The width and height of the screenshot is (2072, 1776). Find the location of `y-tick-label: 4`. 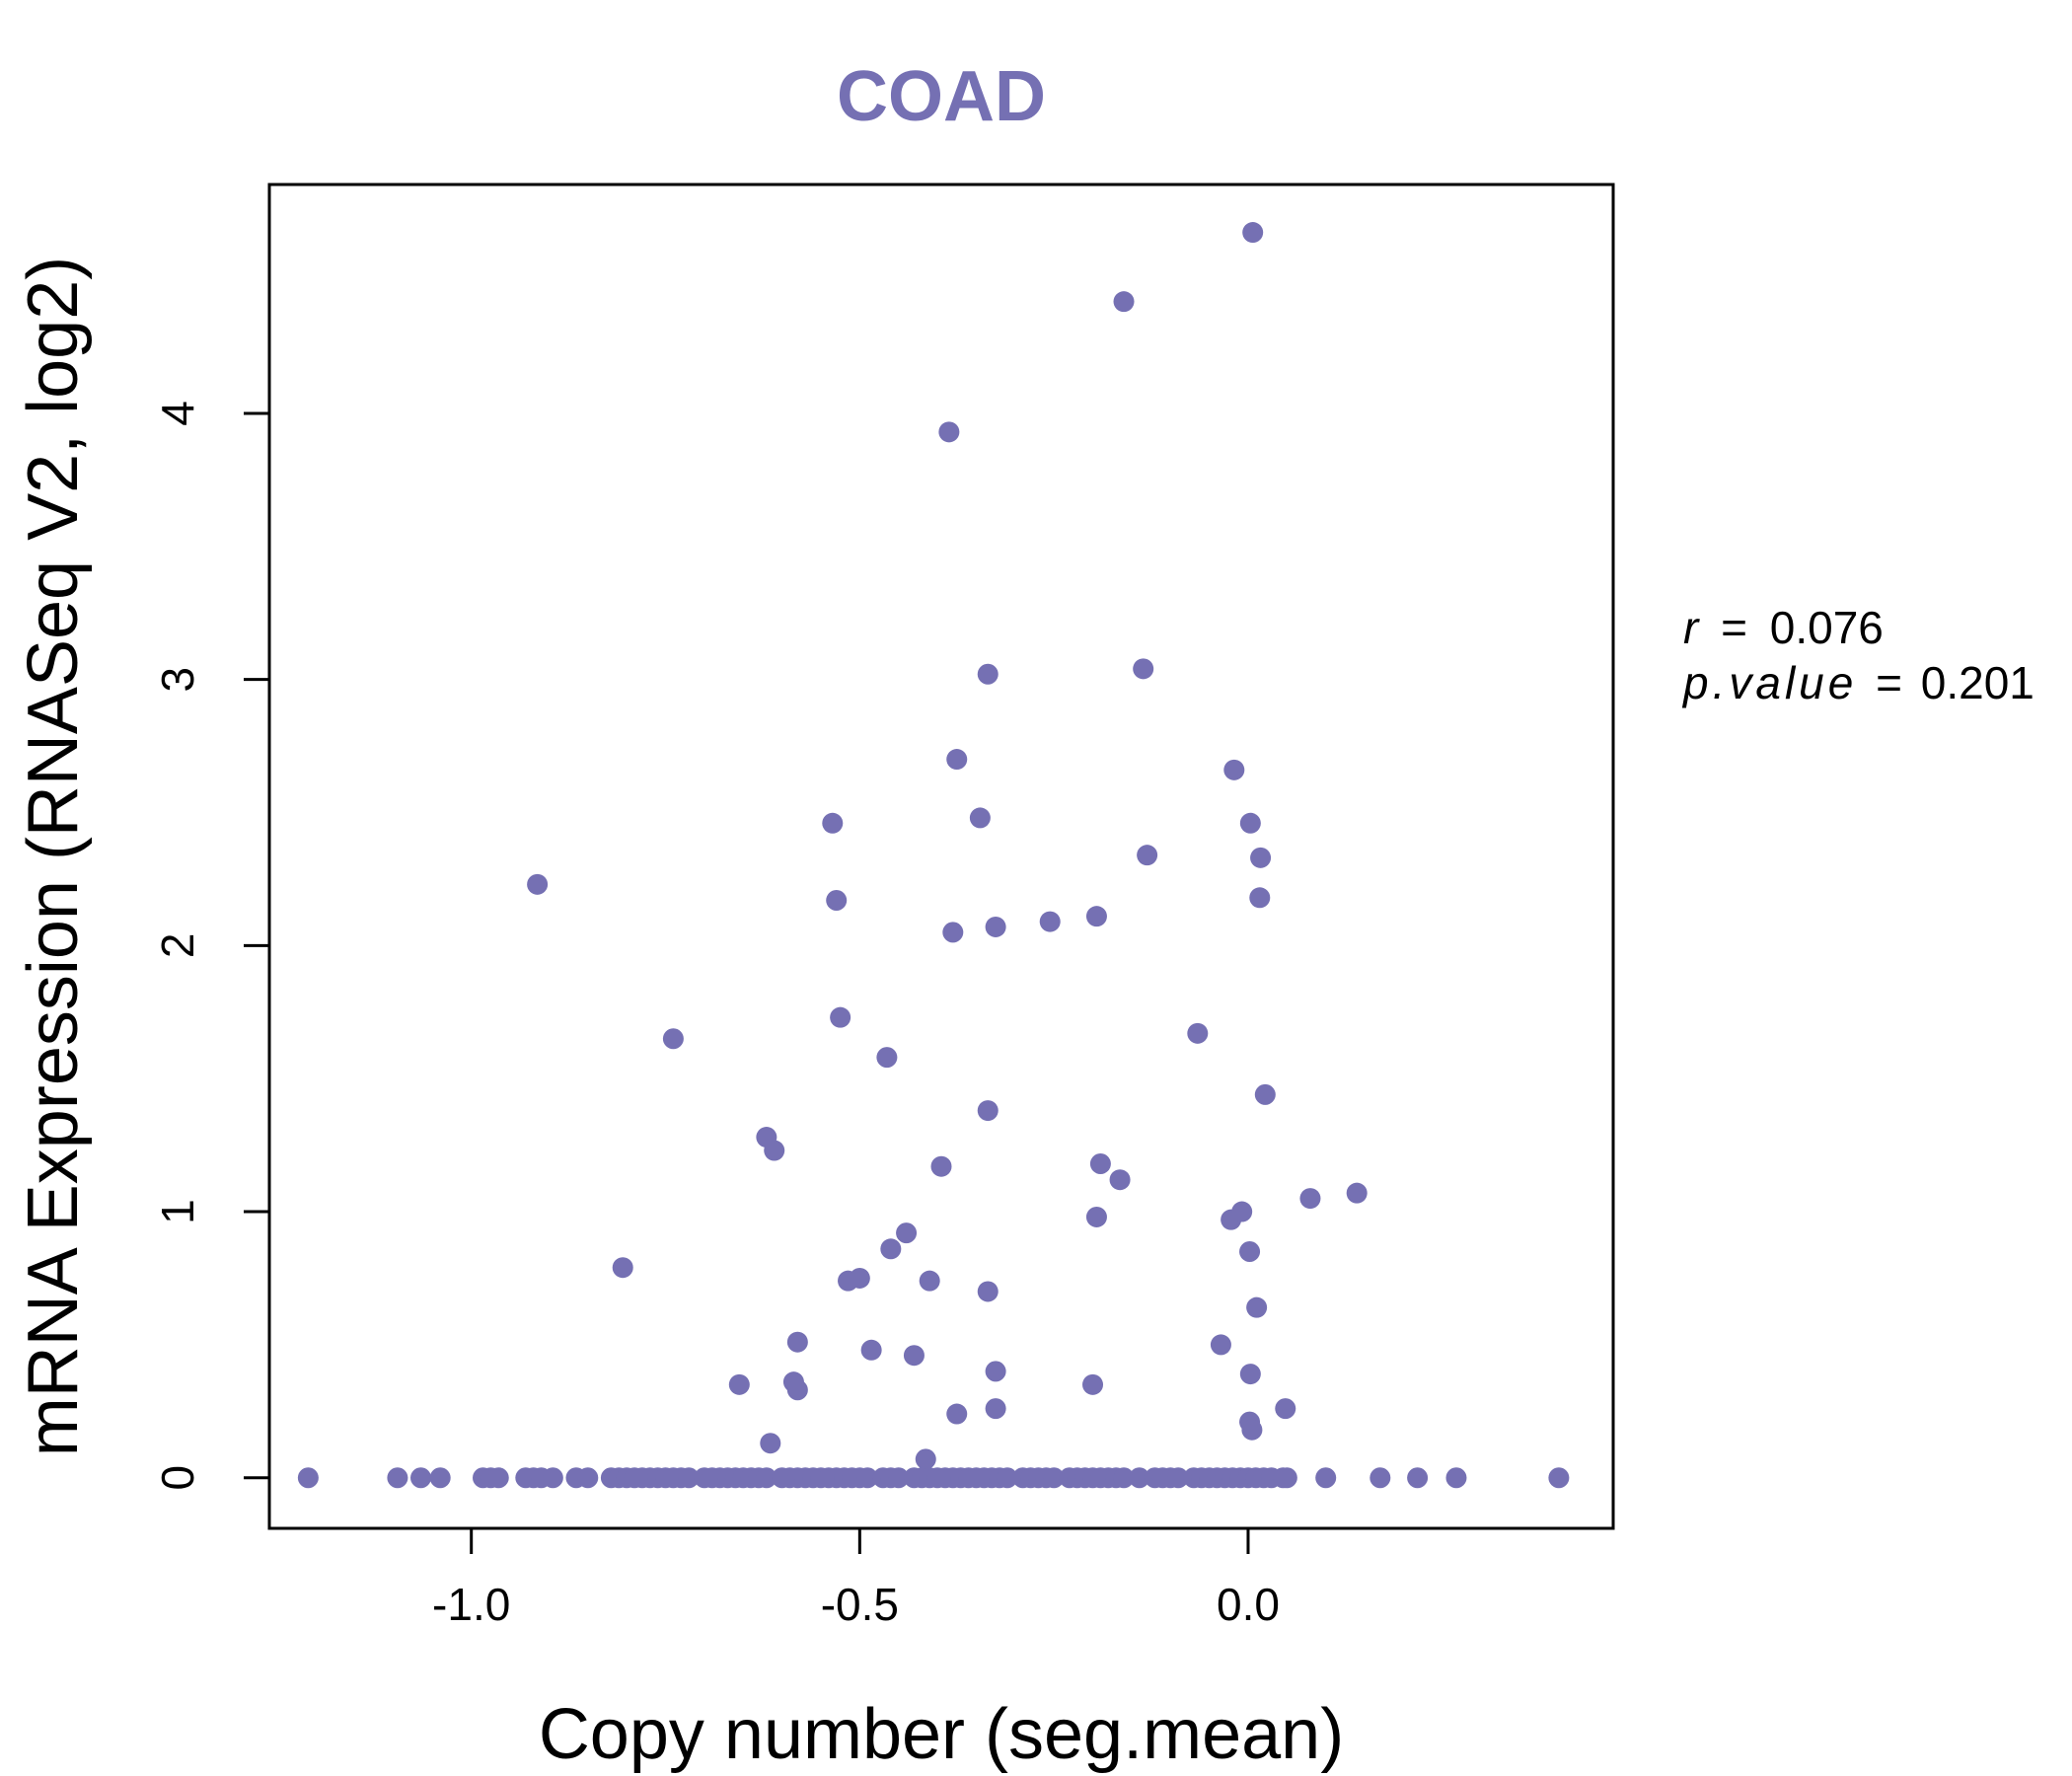

y-tick-label: 4 is located at coordinates (178, 414).